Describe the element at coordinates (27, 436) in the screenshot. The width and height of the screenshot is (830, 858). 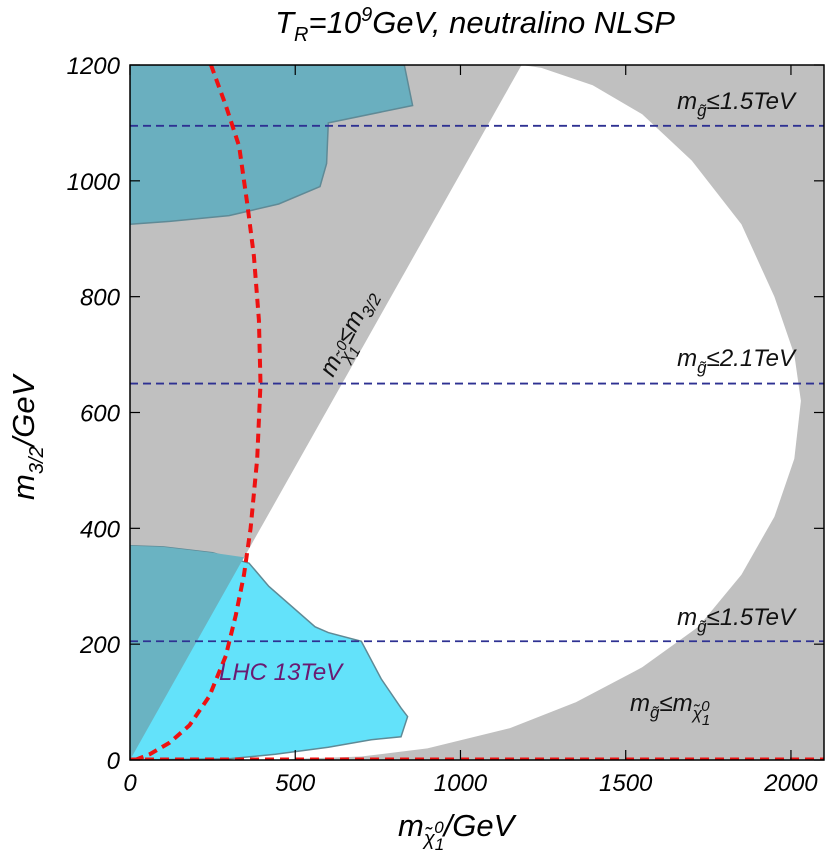
I see `y-axis-label: m3/2/GeV` at that location.